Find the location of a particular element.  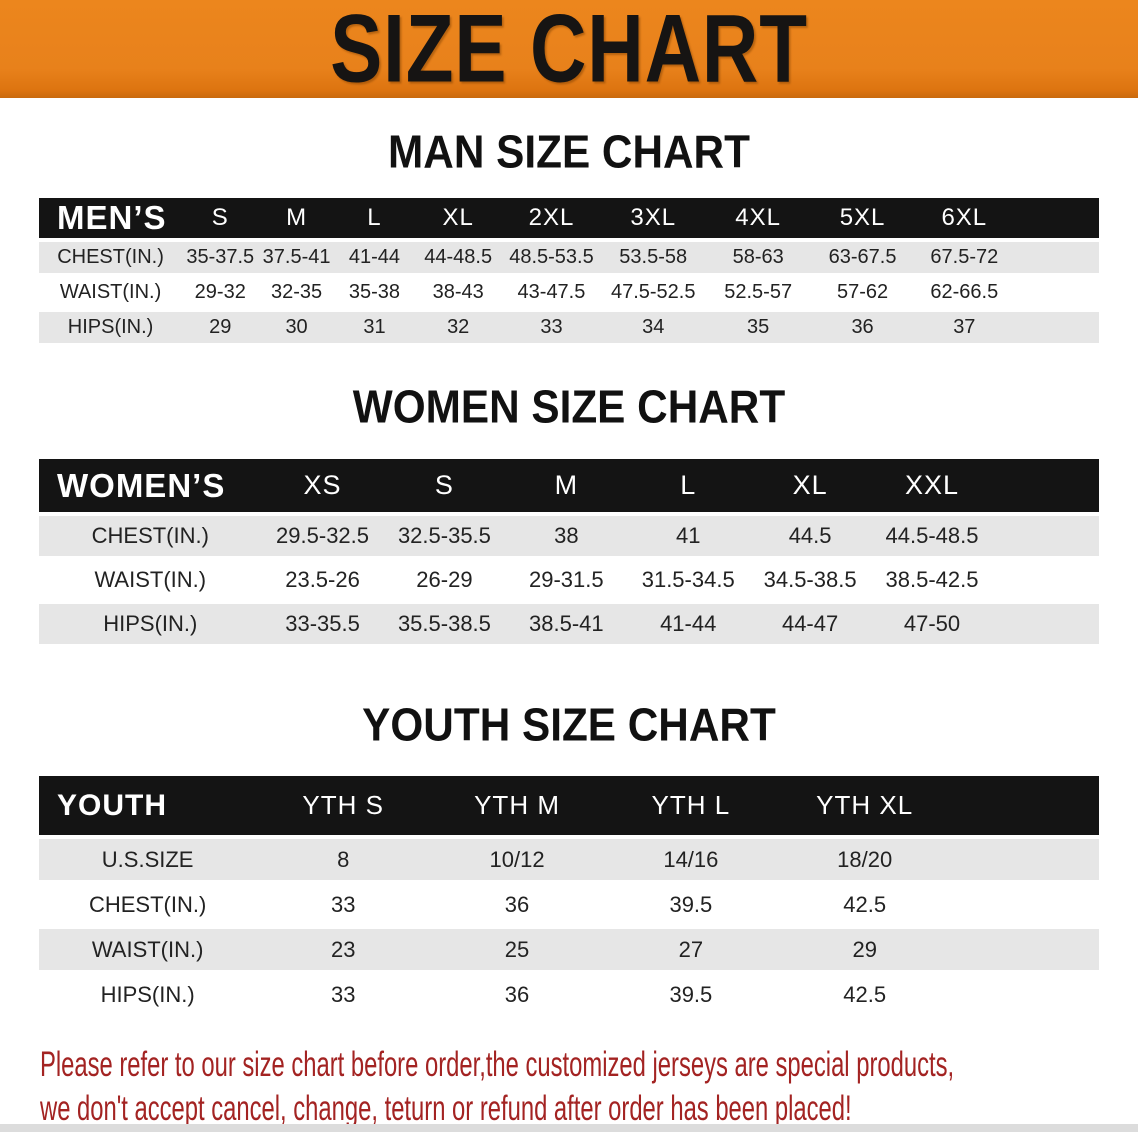

size-value: 42.5 is located at coordinates (864, 904).